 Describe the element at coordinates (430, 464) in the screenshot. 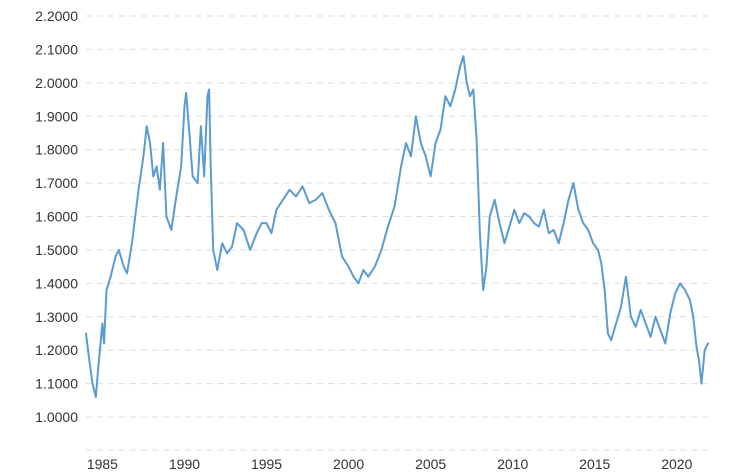

I see `x-tick-label: 2005` at that location.